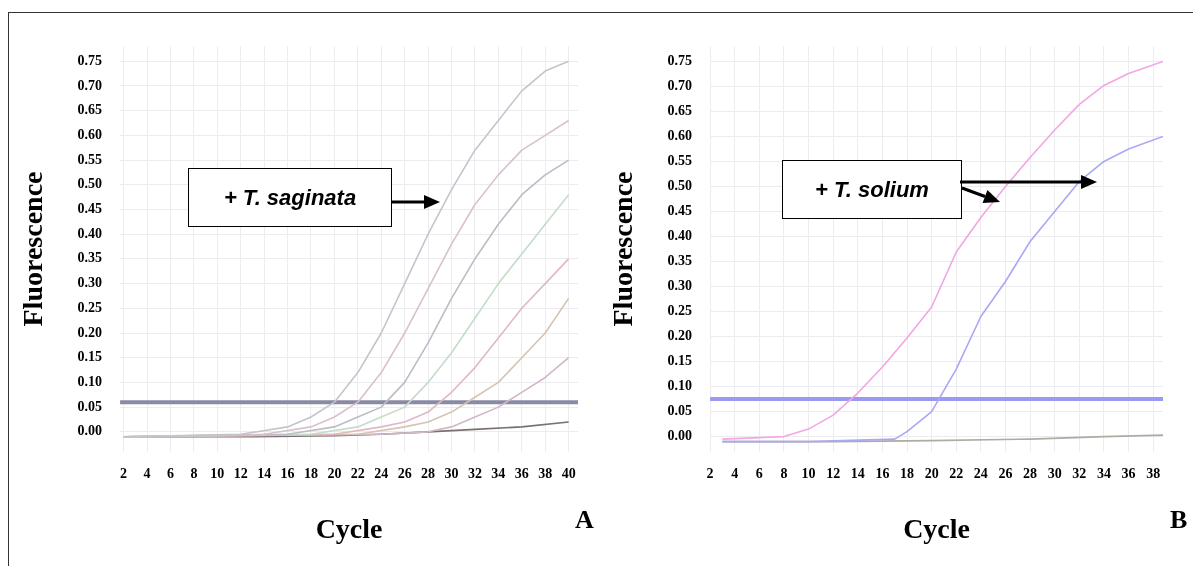 The image size is (1193, 566). Describe the element at coordinates (872, 189) in the screenshot. I see `label-box: + T. solium` at that location.